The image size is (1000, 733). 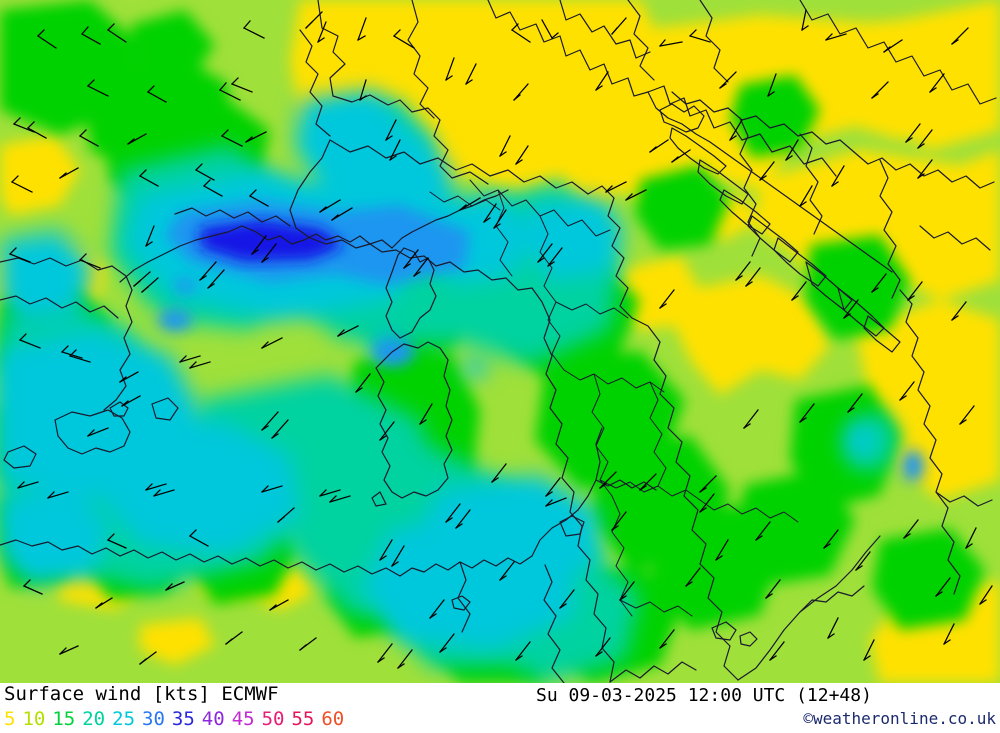 I want to click on legend-tick-35: 35, so click(x=183, y=719).